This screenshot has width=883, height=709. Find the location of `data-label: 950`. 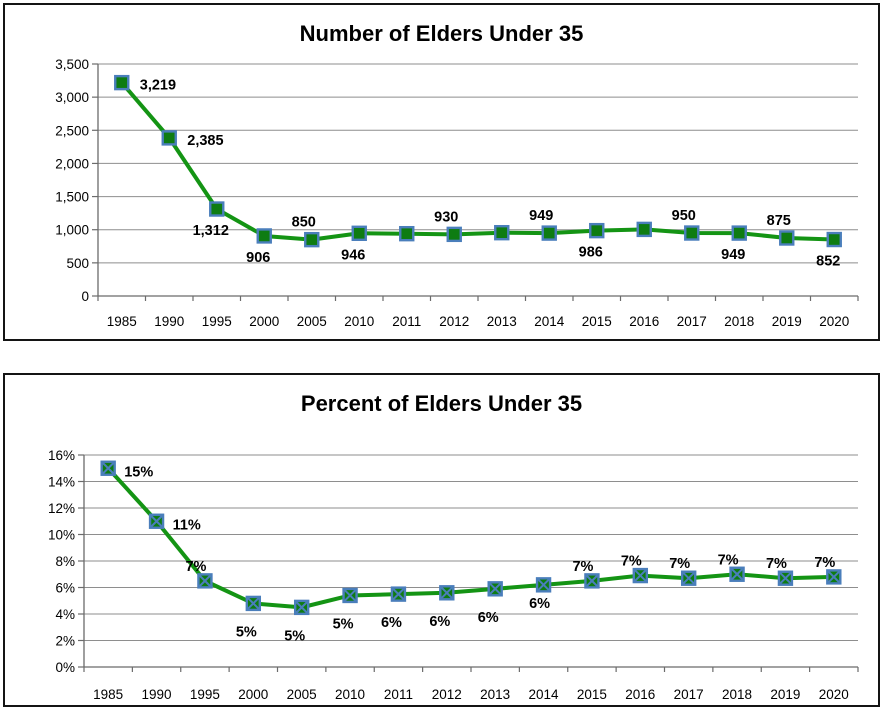

data-label: 950 is located at coordinates (684, 216).